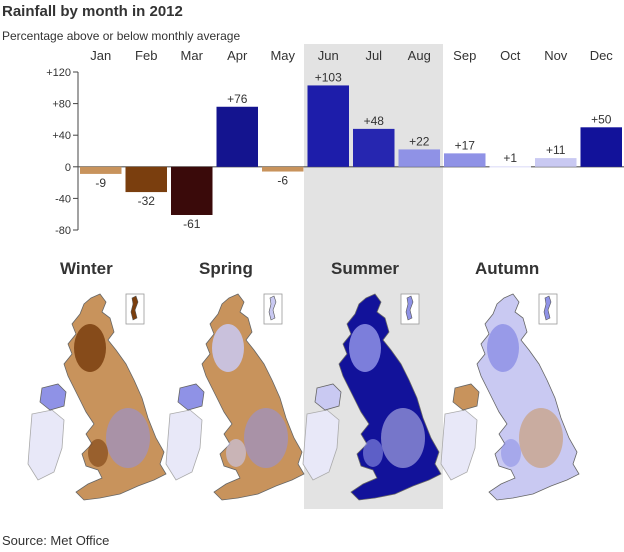 The image size is (624, 552). What do you see at coordinates (374, 121) in the screenshot?
I see `value-label-jul: +48` at bounding box center [374, 121].